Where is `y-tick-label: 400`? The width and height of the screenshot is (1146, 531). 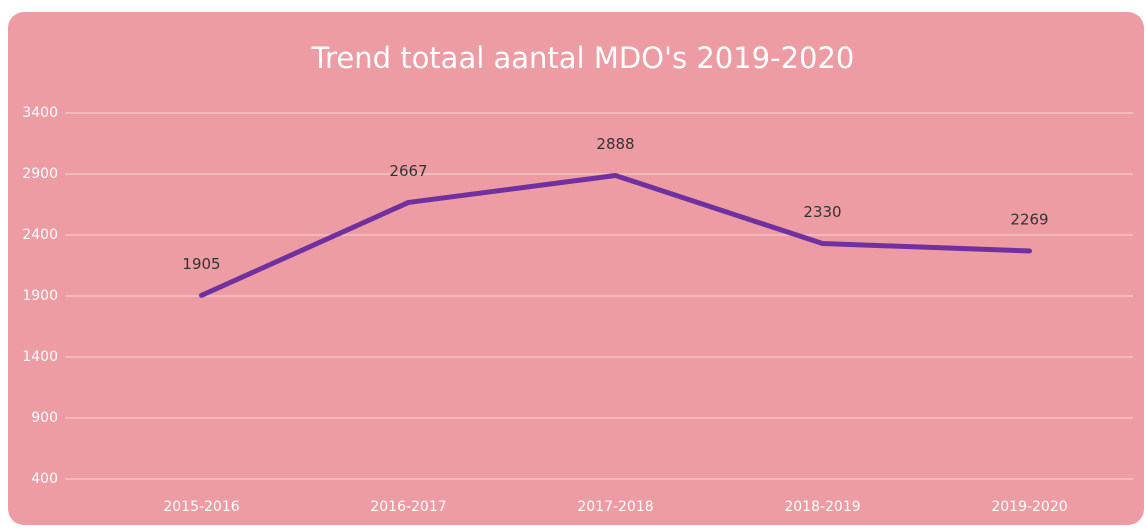 y-tick-label: 400 is located at coordinates (44, 479).